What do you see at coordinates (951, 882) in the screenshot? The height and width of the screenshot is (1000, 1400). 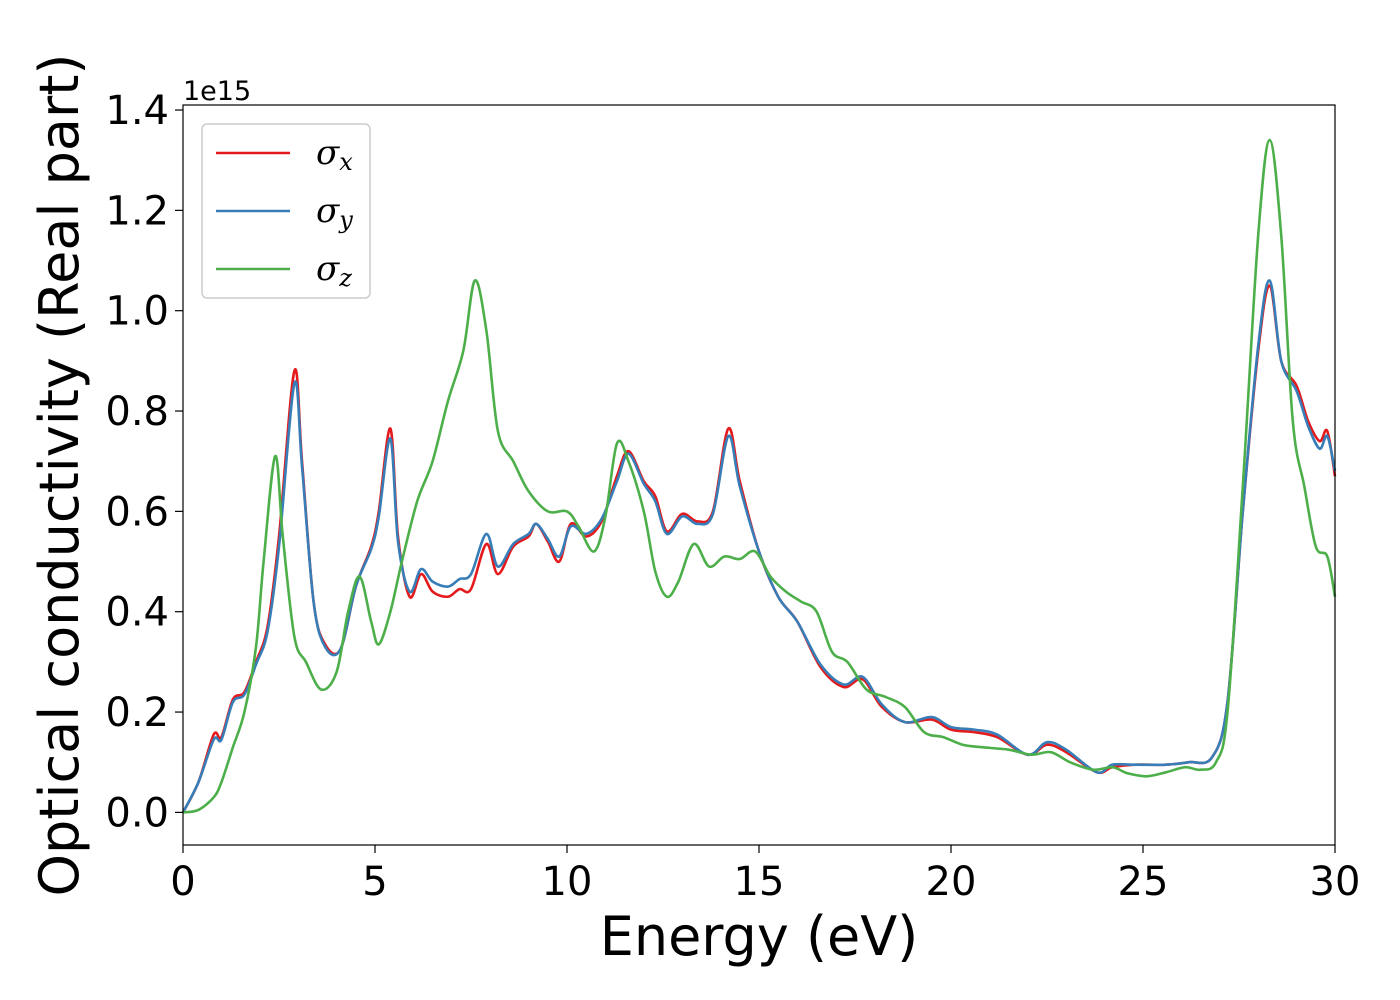 I see `x-tick-label: 20` at bounding box center [951, 882].